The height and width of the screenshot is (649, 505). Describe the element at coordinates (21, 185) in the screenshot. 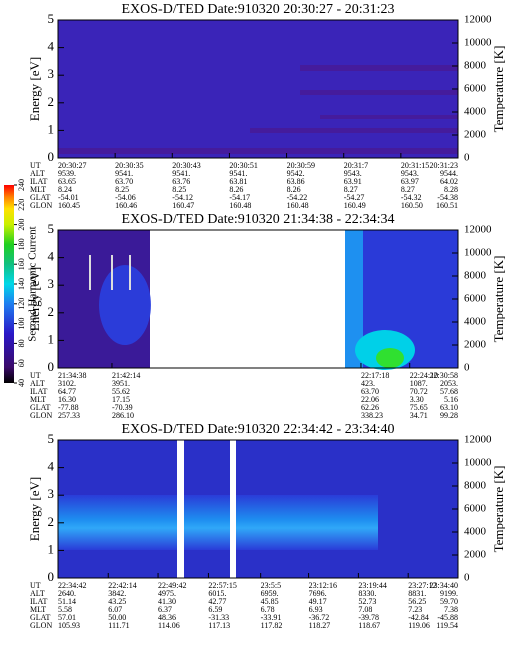

I see `colorbar-tick-label: 240` at that location.